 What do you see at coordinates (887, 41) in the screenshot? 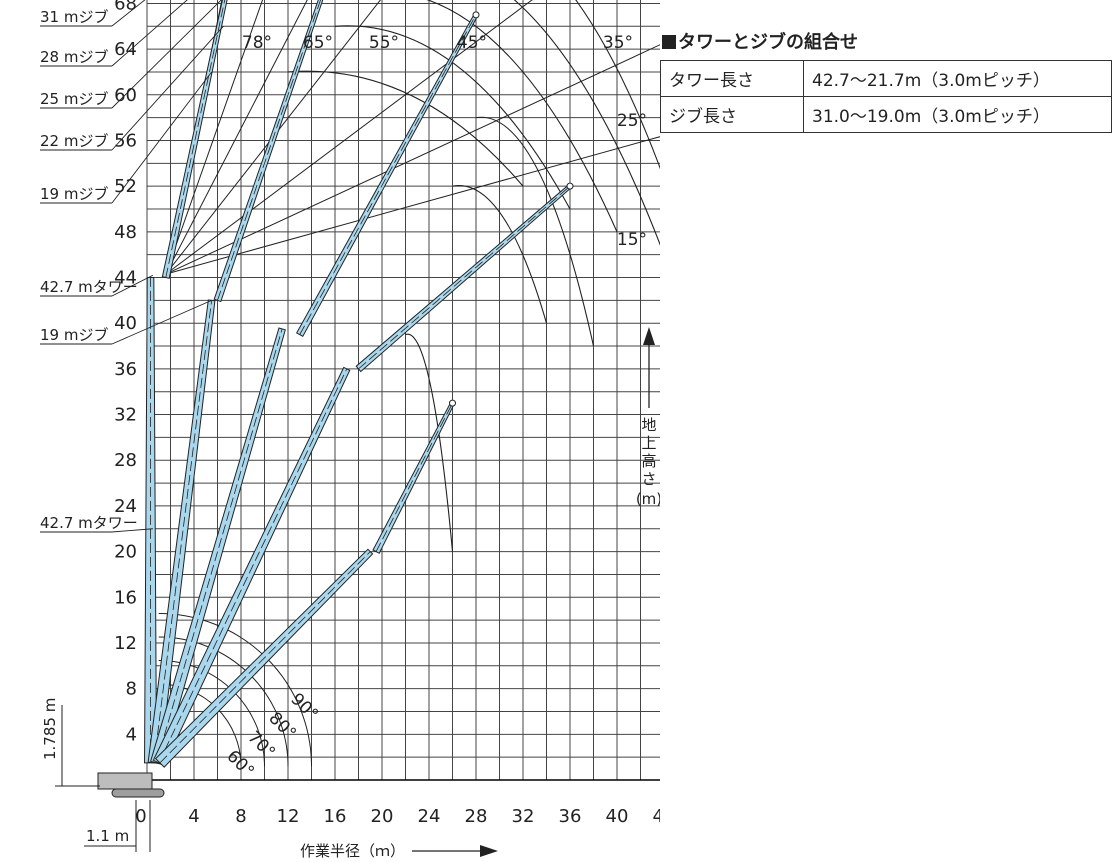
I see `combination-title: タワーとジブの組合せ` at bounding box center [887, 41].